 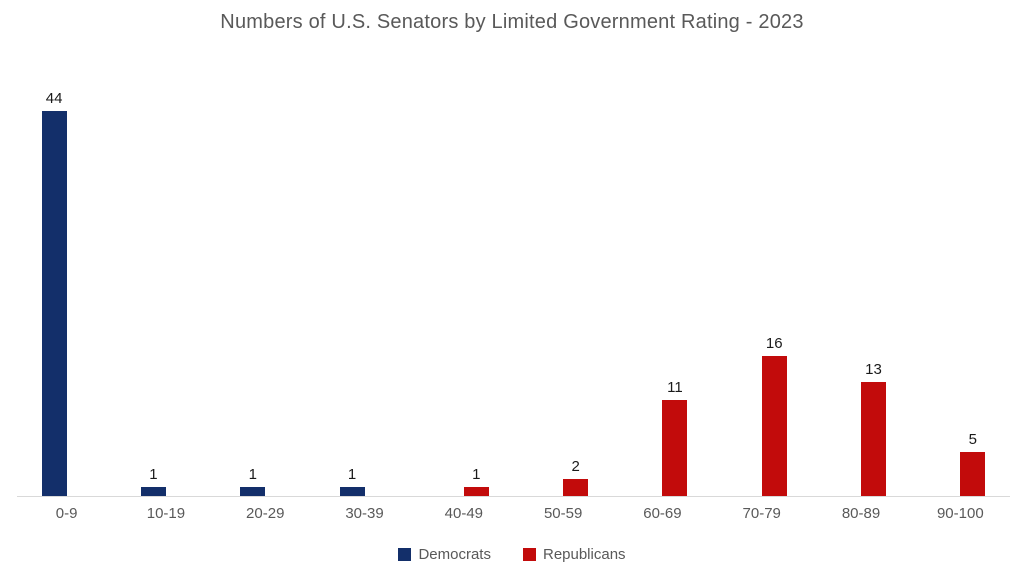 What do you see at coordinates (464, 513) in the screenshot?
I see `x-tick-label: 40-49` at bounding box center [464, 513].